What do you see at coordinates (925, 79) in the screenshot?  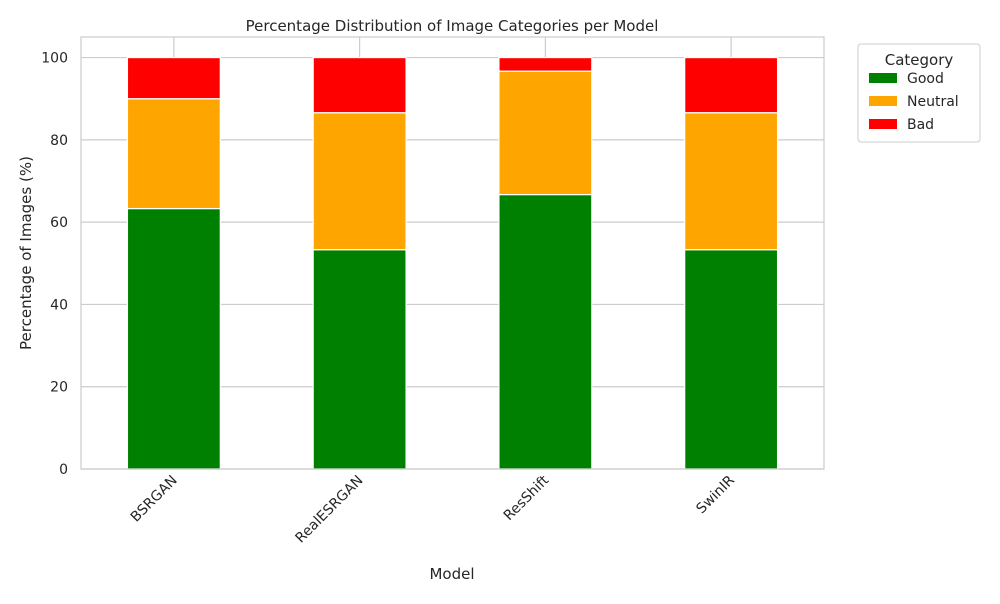 I see `legend-label-good: Good` at bounding box center [925, 79].